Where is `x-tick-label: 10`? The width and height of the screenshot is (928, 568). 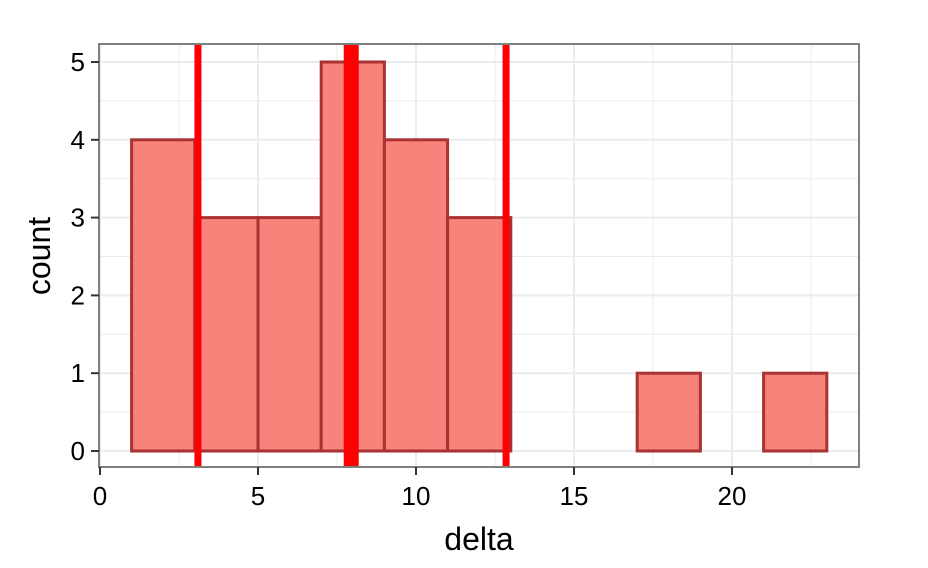 x-tick-label: 10 is located at coordinates (416, 496).